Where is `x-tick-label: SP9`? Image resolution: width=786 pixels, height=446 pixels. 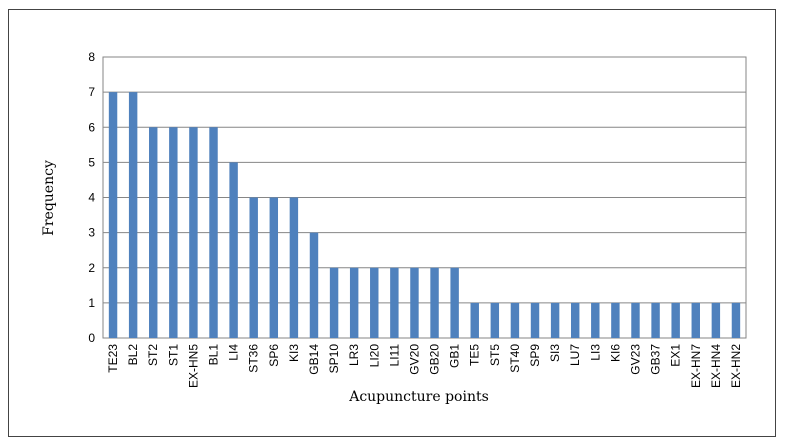
x-tick-label: SP9 is located at coordinates (535, 355).